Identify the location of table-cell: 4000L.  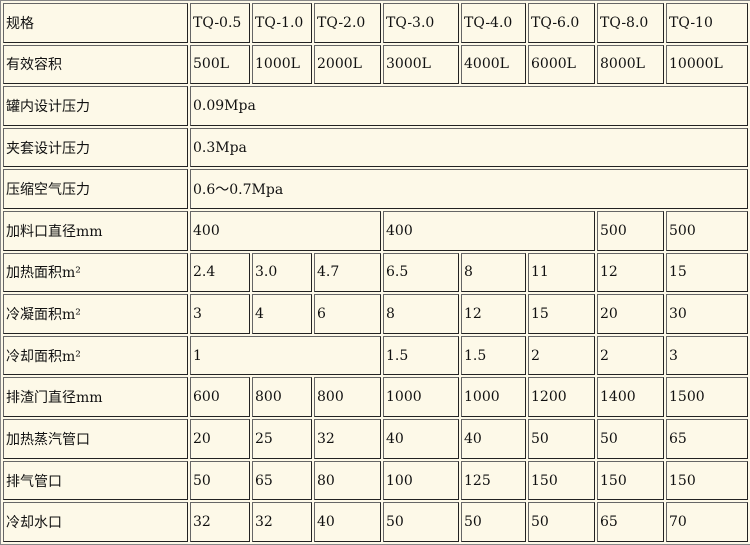
(493, 64).